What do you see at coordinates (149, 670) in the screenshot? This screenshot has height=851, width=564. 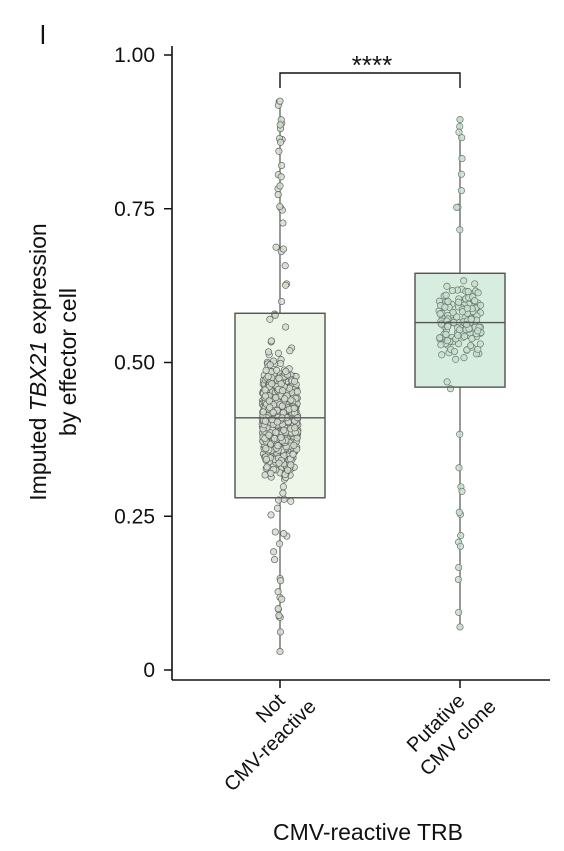 I see `y-tick-label: 0` at bounding box center [149, 670].